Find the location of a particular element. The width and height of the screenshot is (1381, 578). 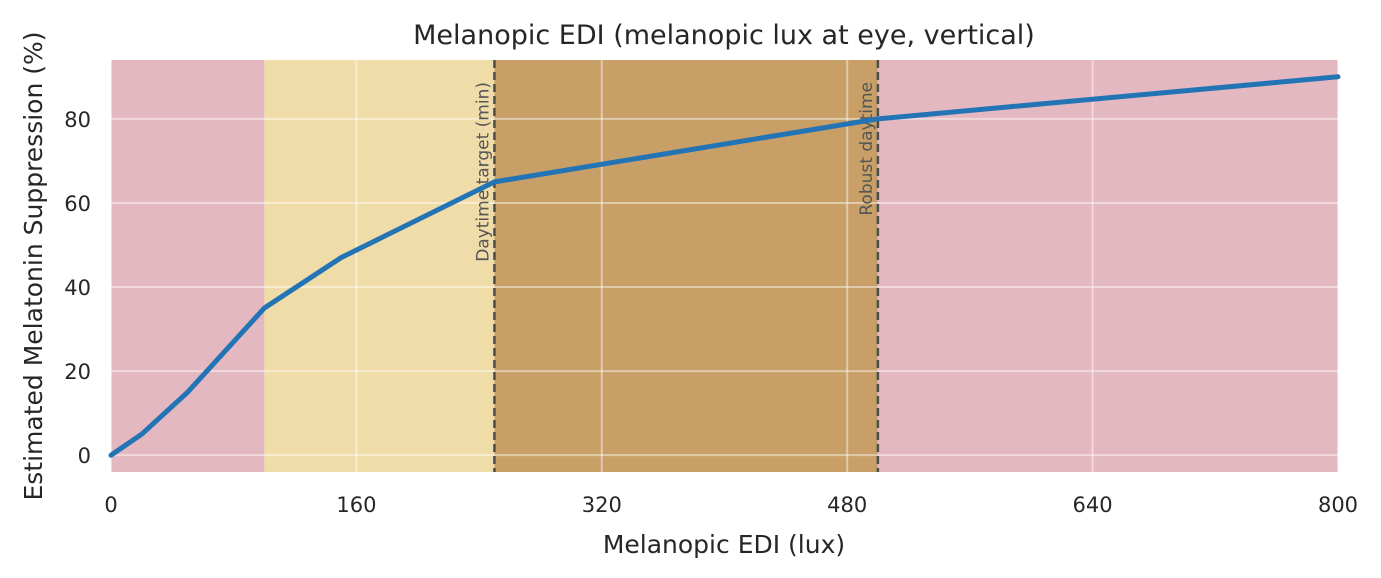

x-tick-label: 480 is located at coordinates (847, 505).